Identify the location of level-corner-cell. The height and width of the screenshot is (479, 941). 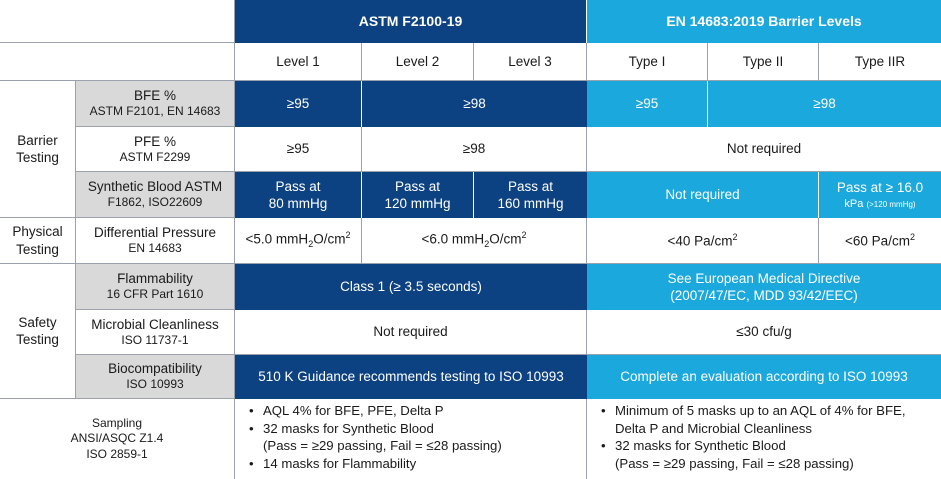
(117, 62).